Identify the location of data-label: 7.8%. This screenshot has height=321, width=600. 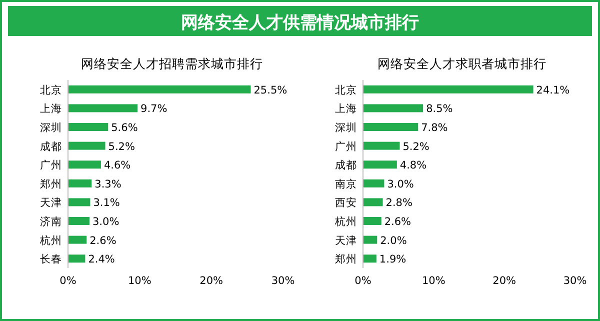
(434, 128).